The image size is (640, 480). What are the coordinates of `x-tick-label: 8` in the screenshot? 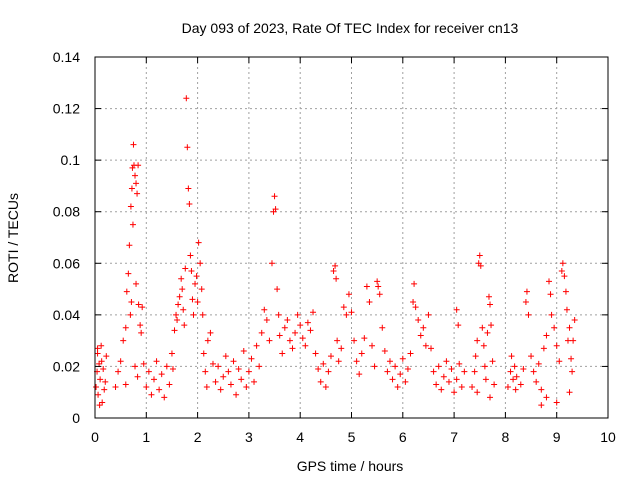 It's located at (506, 437).